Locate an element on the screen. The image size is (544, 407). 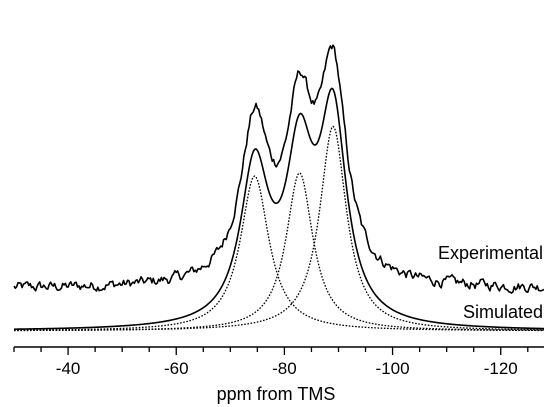
x-tick-label: -100 is located at coordinates (393, 368).